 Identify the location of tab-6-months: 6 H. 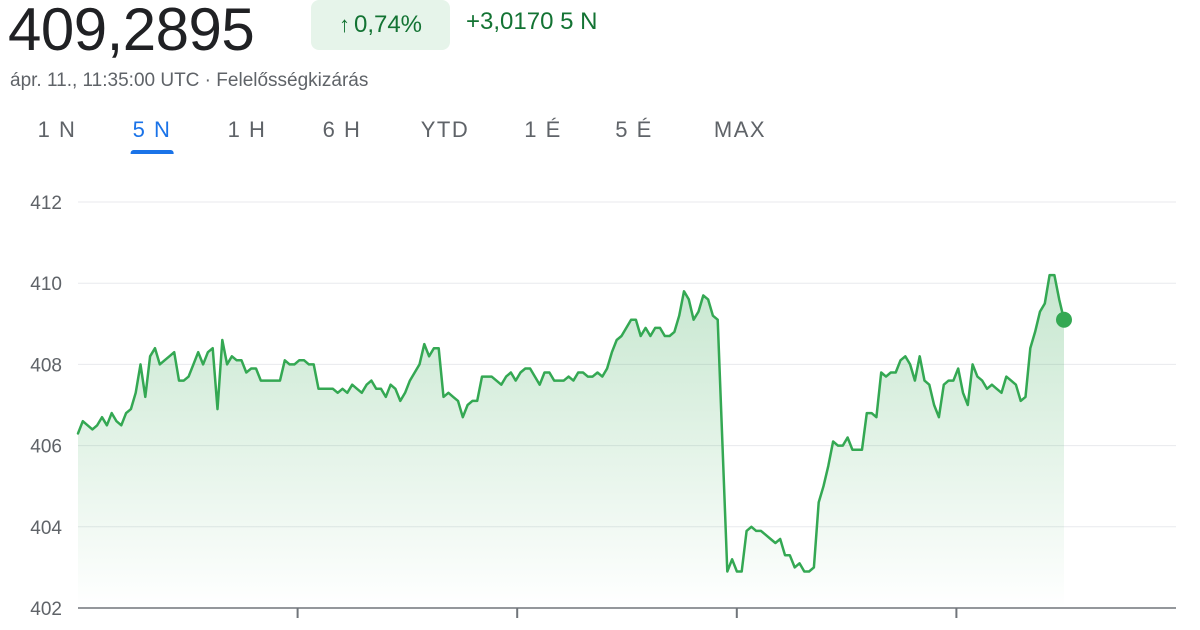
(342, 129).